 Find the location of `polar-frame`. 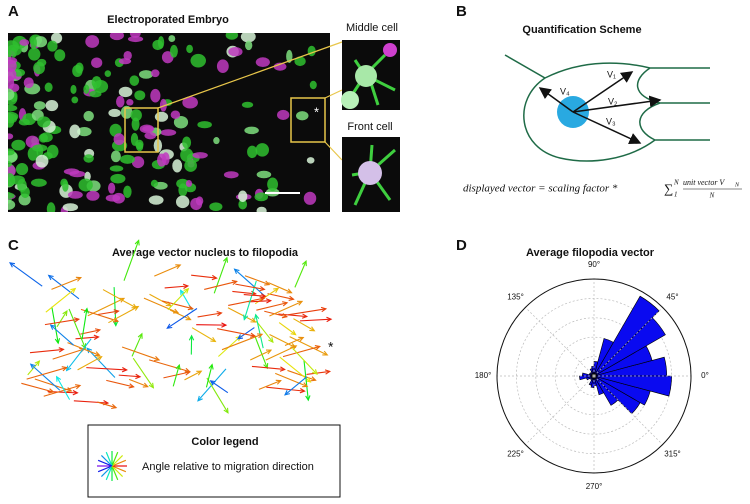

polar-frame is located at coordinates (594, 376).